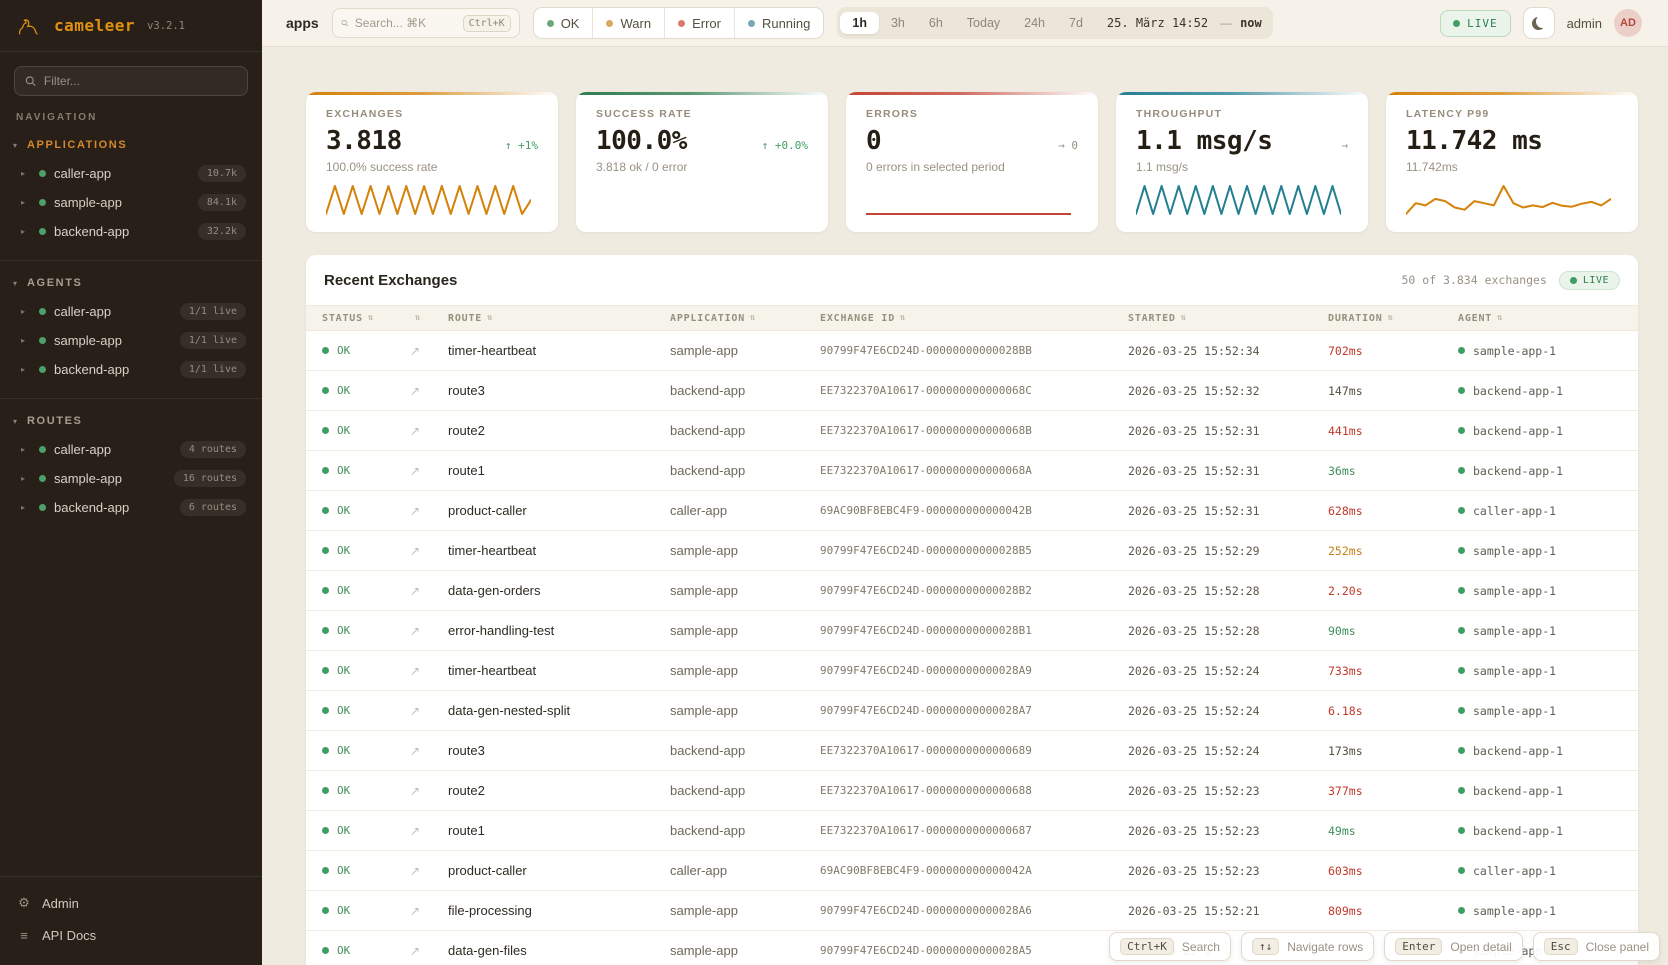  Describe the element at coordinates (563, 23) in the screenshot. I see `status-filter-button: OK` at that location.